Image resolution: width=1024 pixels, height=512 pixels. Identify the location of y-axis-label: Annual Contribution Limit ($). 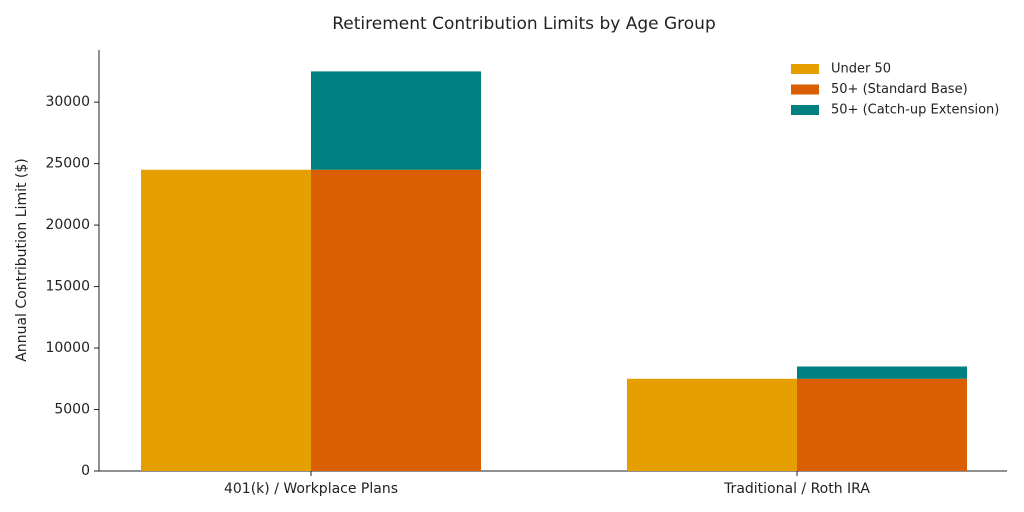
(22, 259).